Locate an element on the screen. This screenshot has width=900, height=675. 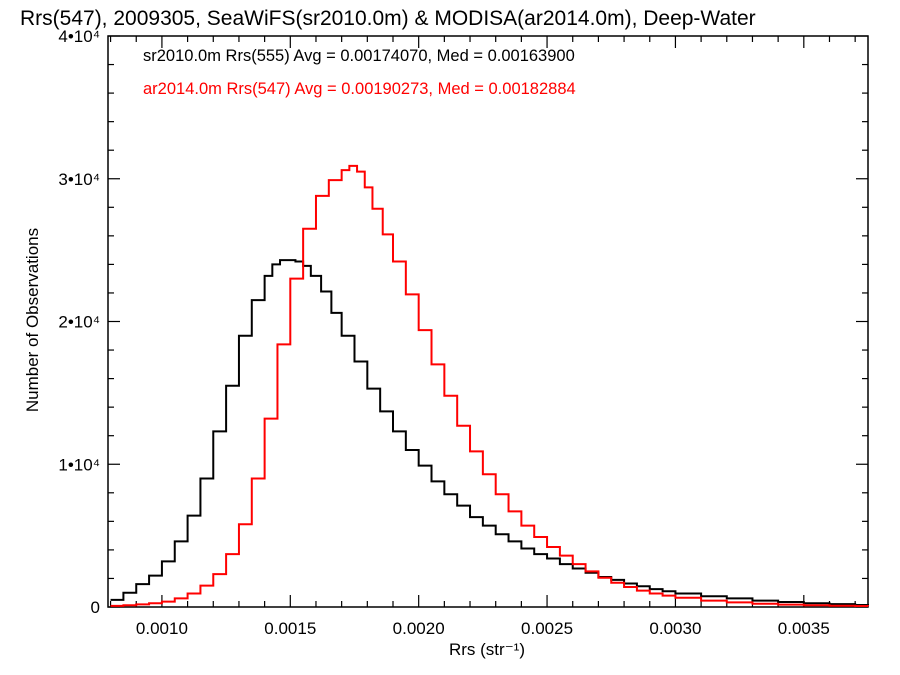
x-tick-label: 0.0035 is located at coordinates (804, 628).